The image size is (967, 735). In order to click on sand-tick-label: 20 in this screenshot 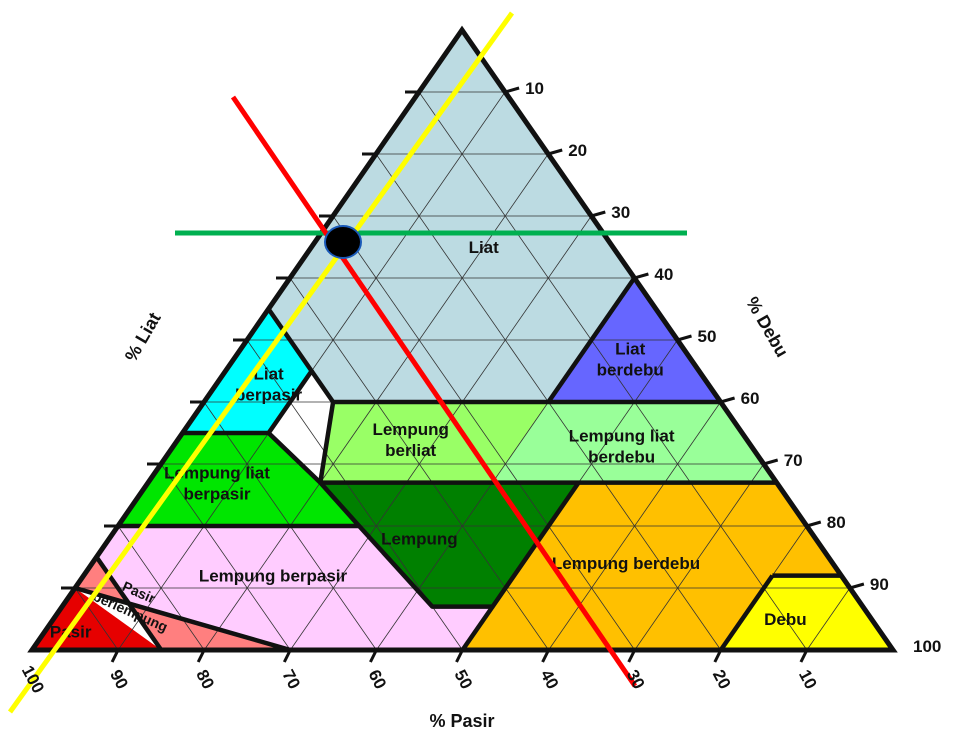, I will do `click(722, 680)`.